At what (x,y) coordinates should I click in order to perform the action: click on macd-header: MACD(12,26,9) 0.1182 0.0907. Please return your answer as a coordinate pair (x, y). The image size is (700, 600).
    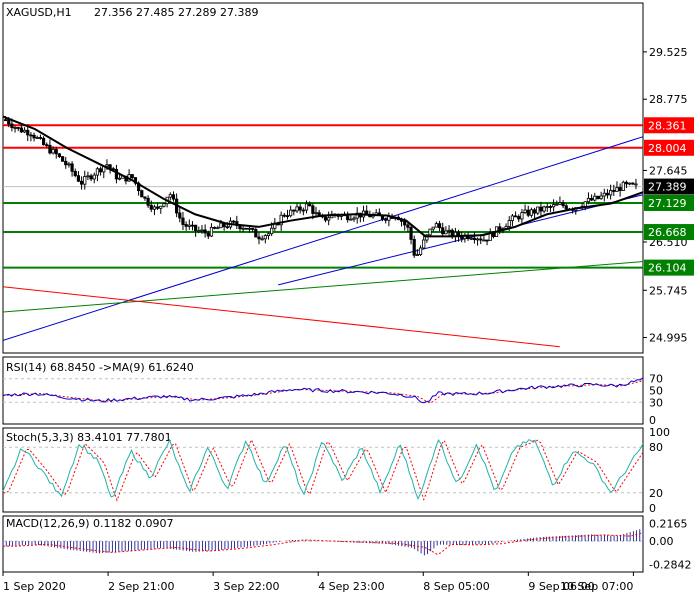
    Looking at the image, I should click on (90, 523).